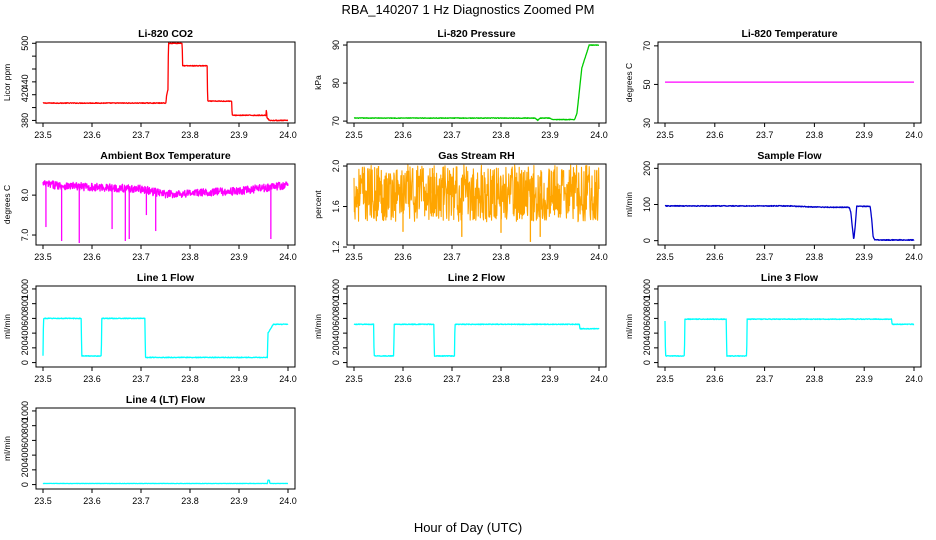 This screenshot has width=936, height=540. What do you see at coordinates (647, 84) in the screenshot?
I see `y-tick-label: 50` at bounding box center [647, 84].